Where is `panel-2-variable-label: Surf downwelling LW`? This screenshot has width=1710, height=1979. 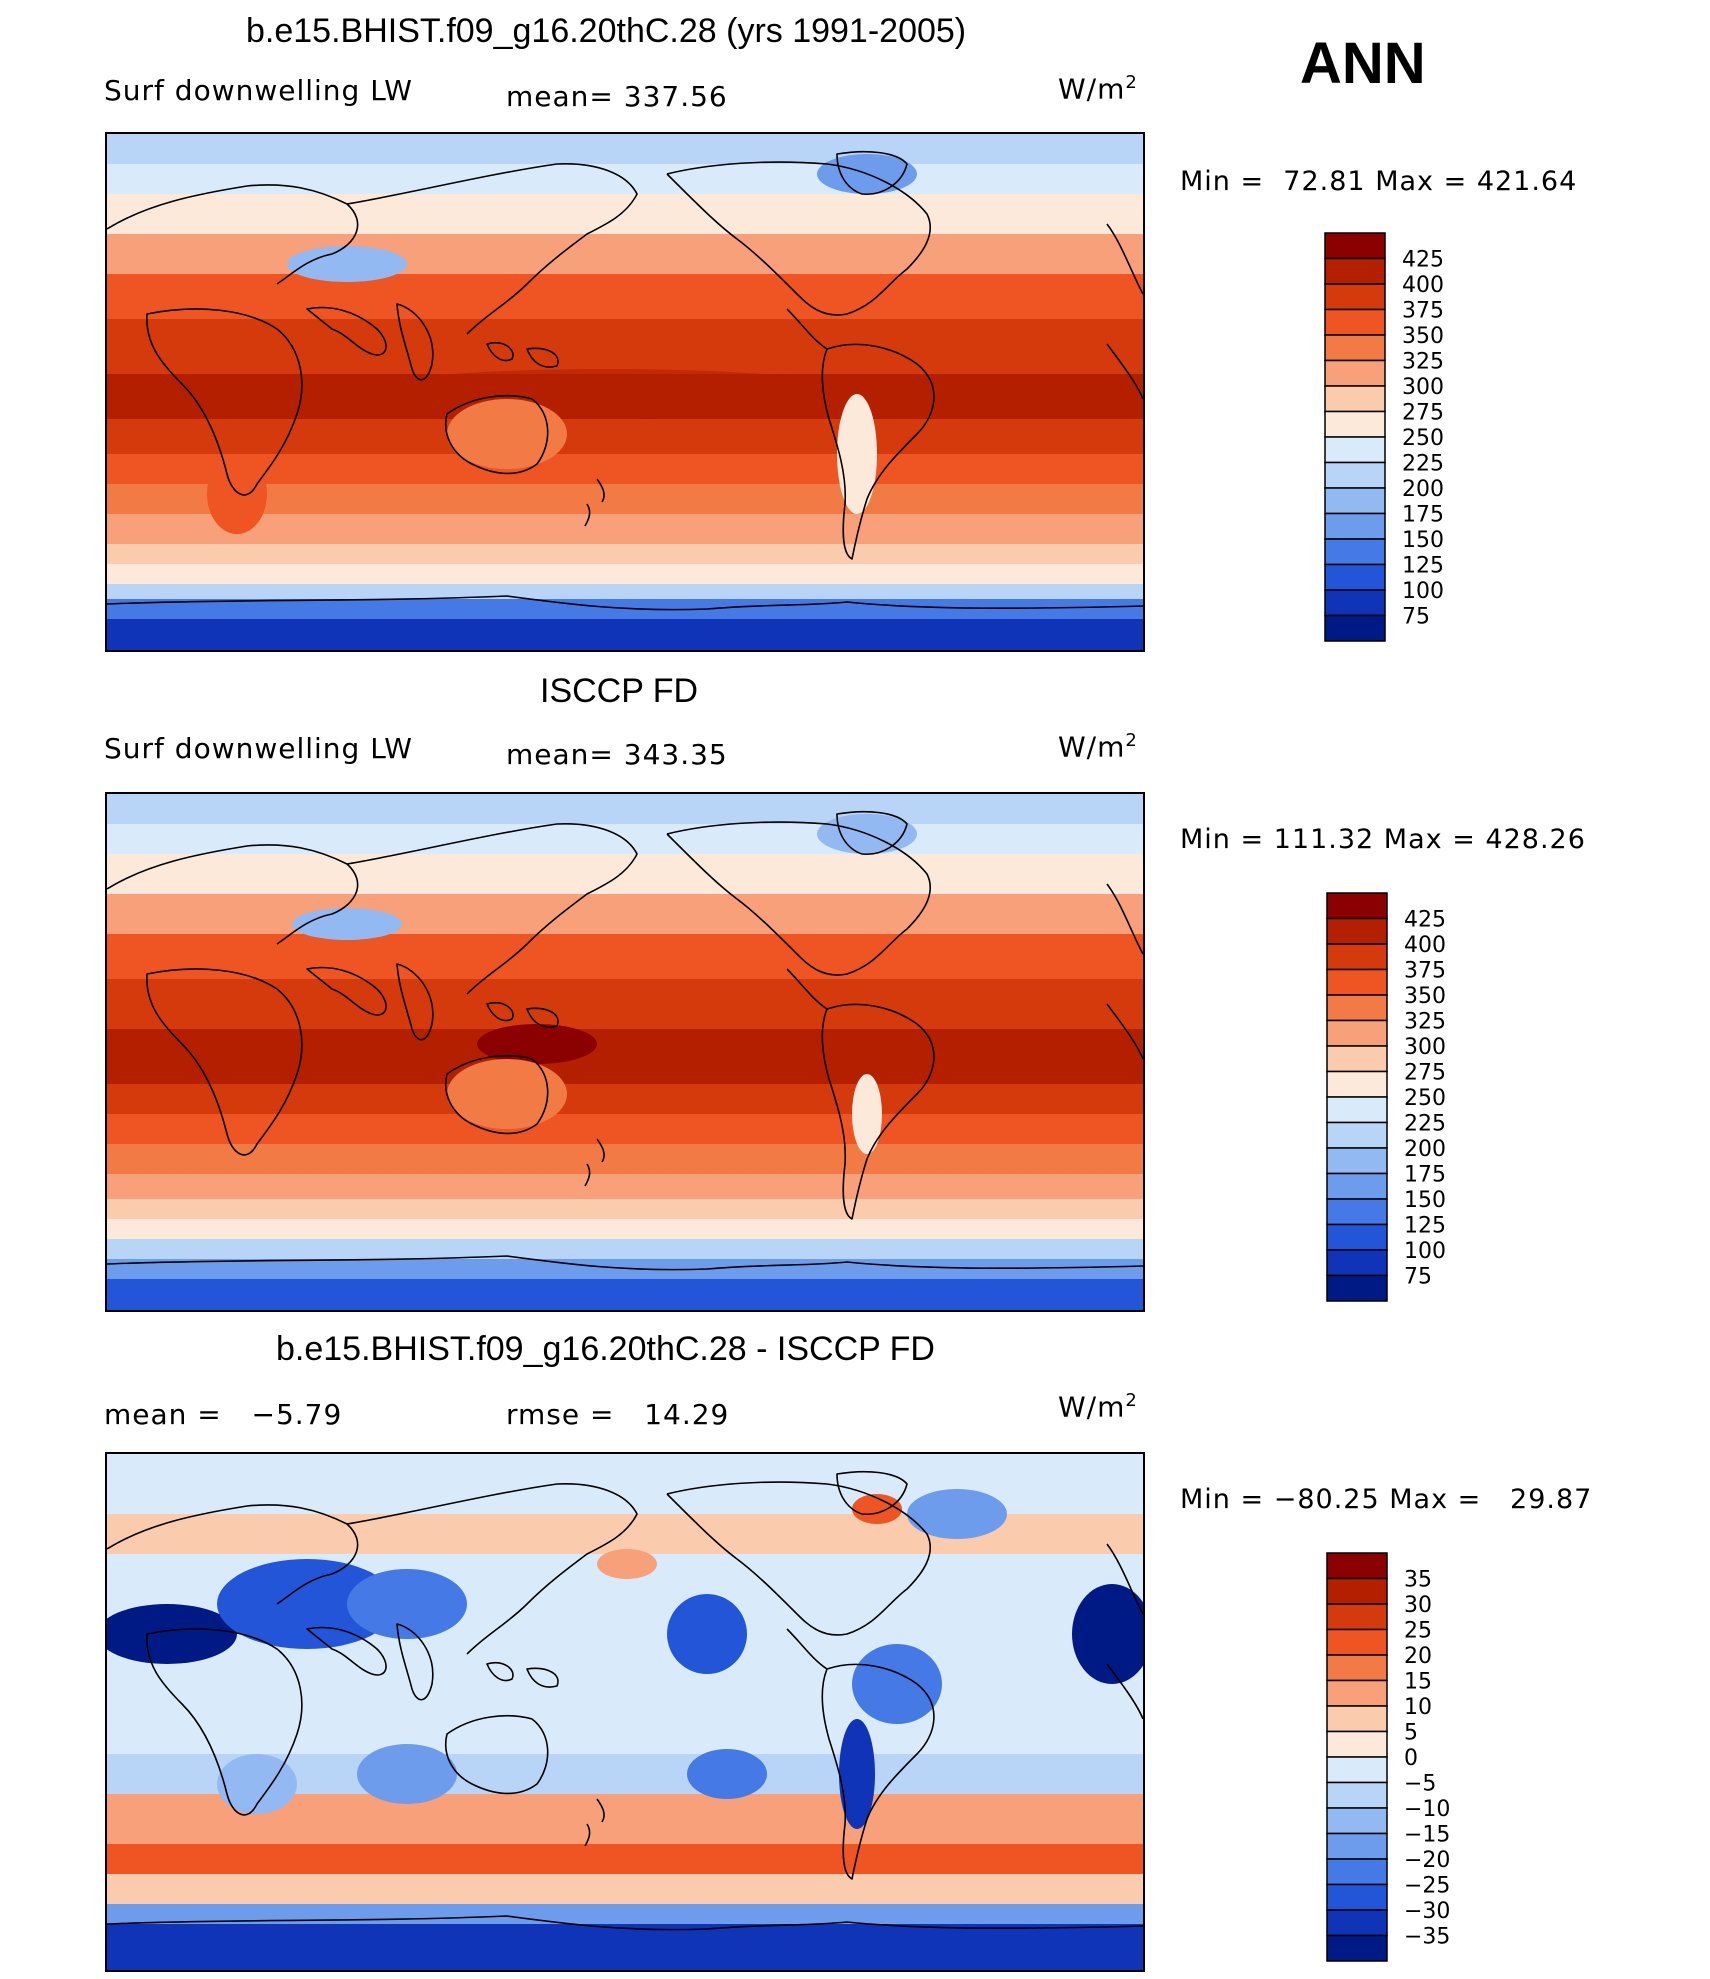 panel-2-variable-label: Surf downwelling LW is located at coordinates (258, 748).